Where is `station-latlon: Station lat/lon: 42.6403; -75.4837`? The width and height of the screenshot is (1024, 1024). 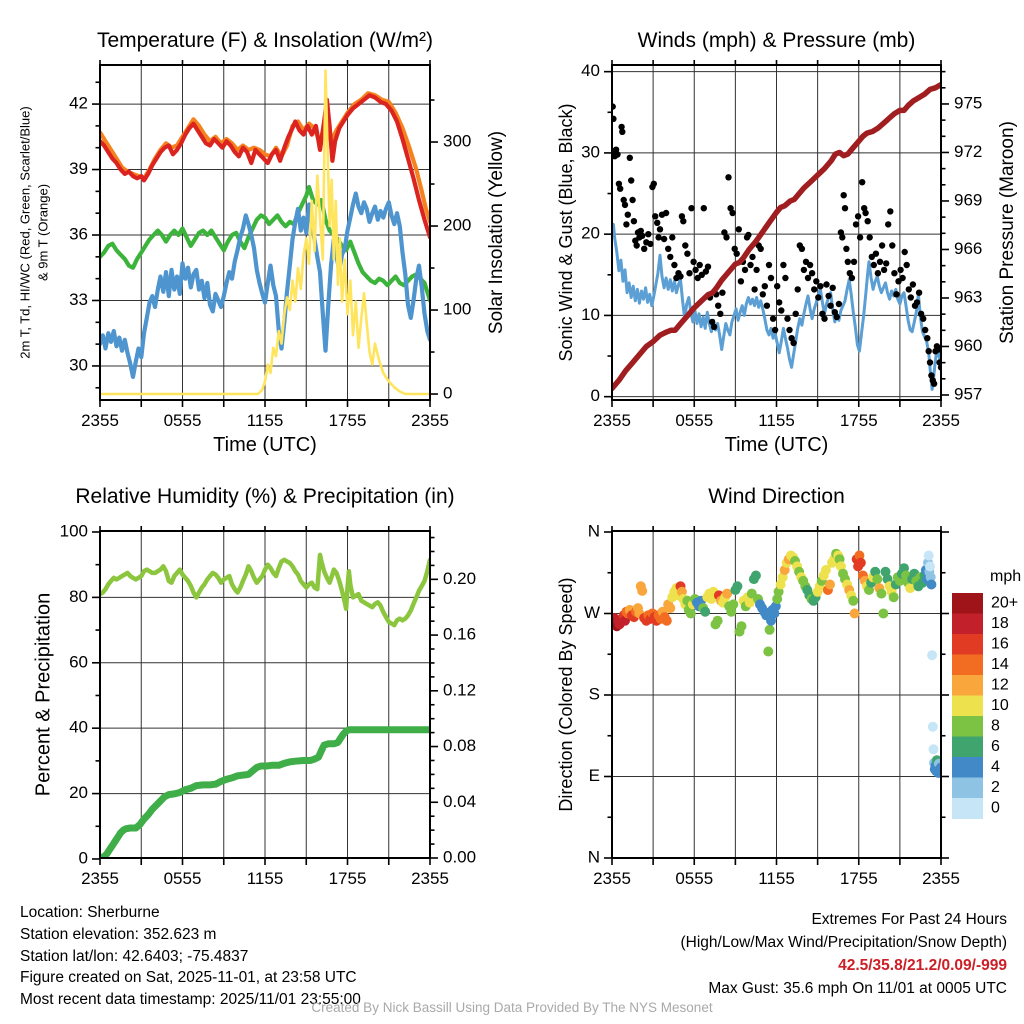 station-latlon: Station lat/lon: 42.6403; -75.4837 is located at coordinates (134, 956).